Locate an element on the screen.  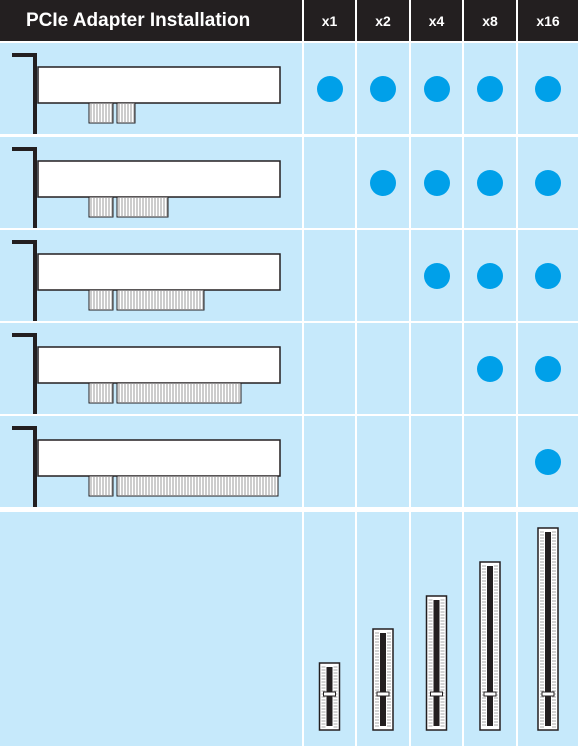
compat-cell-x8-in-x4 is located at coordinates (436, 368).